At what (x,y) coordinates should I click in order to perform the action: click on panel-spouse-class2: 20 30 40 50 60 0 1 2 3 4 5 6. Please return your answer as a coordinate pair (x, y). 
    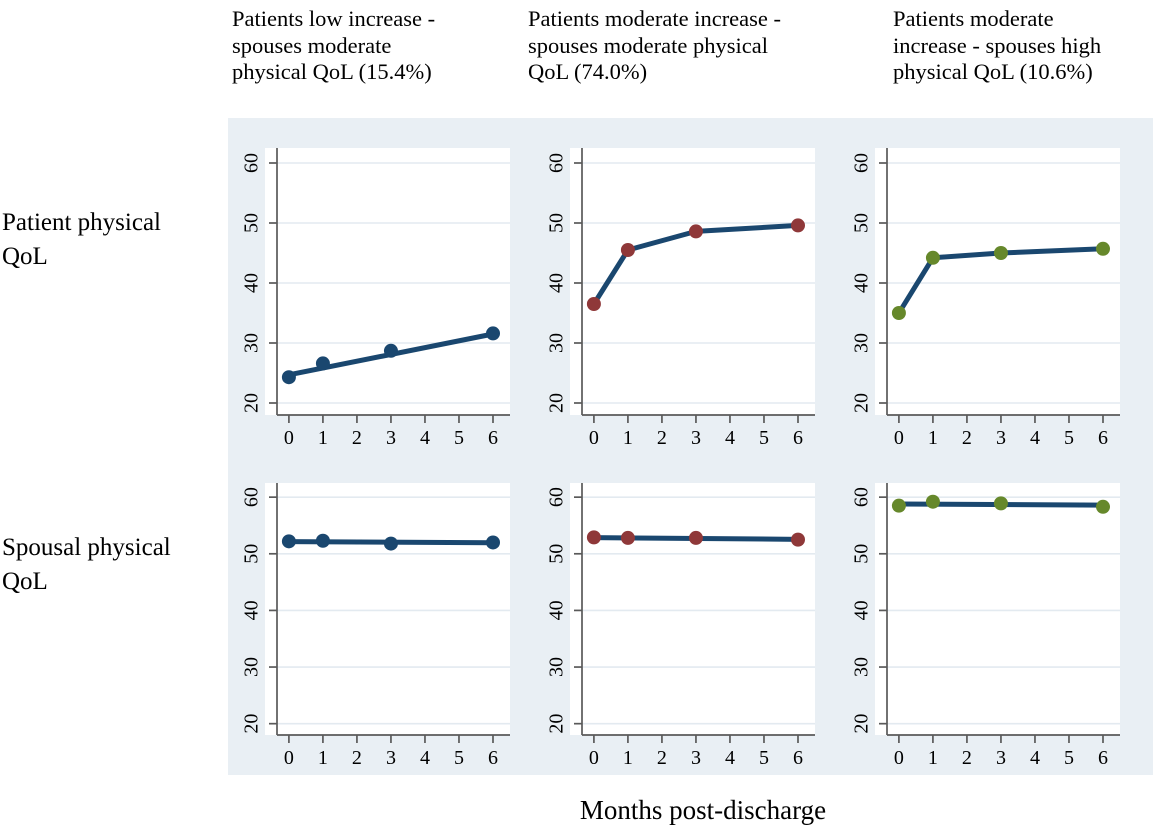
    Looking at the image, I should click on (680, 626).